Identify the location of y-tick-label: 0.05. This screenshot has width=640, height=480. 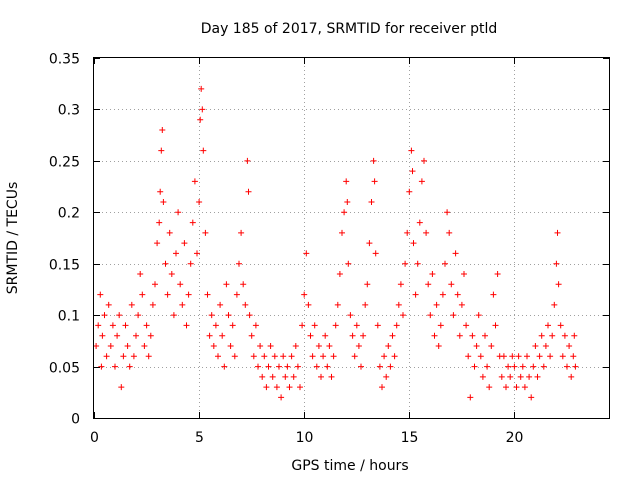
(64, 369).